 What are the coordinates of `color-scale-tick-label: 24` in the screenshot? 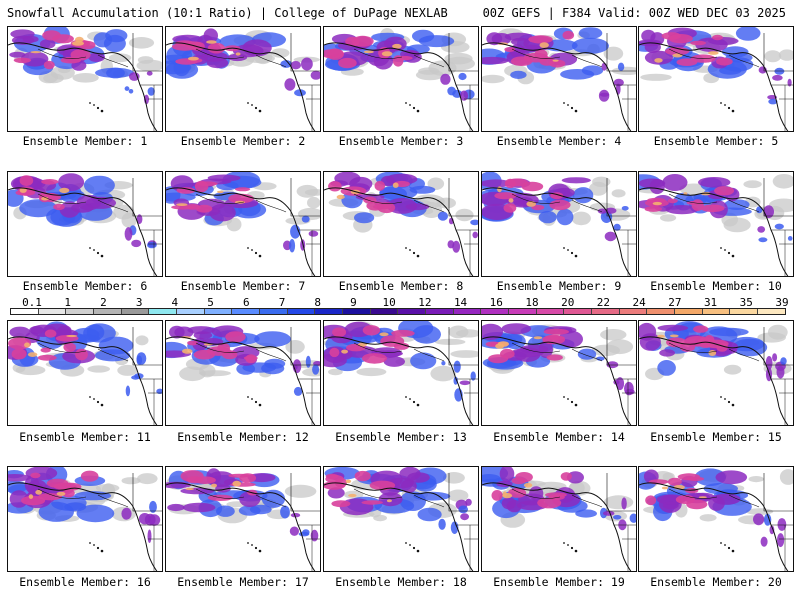 It's located at (639, 302).